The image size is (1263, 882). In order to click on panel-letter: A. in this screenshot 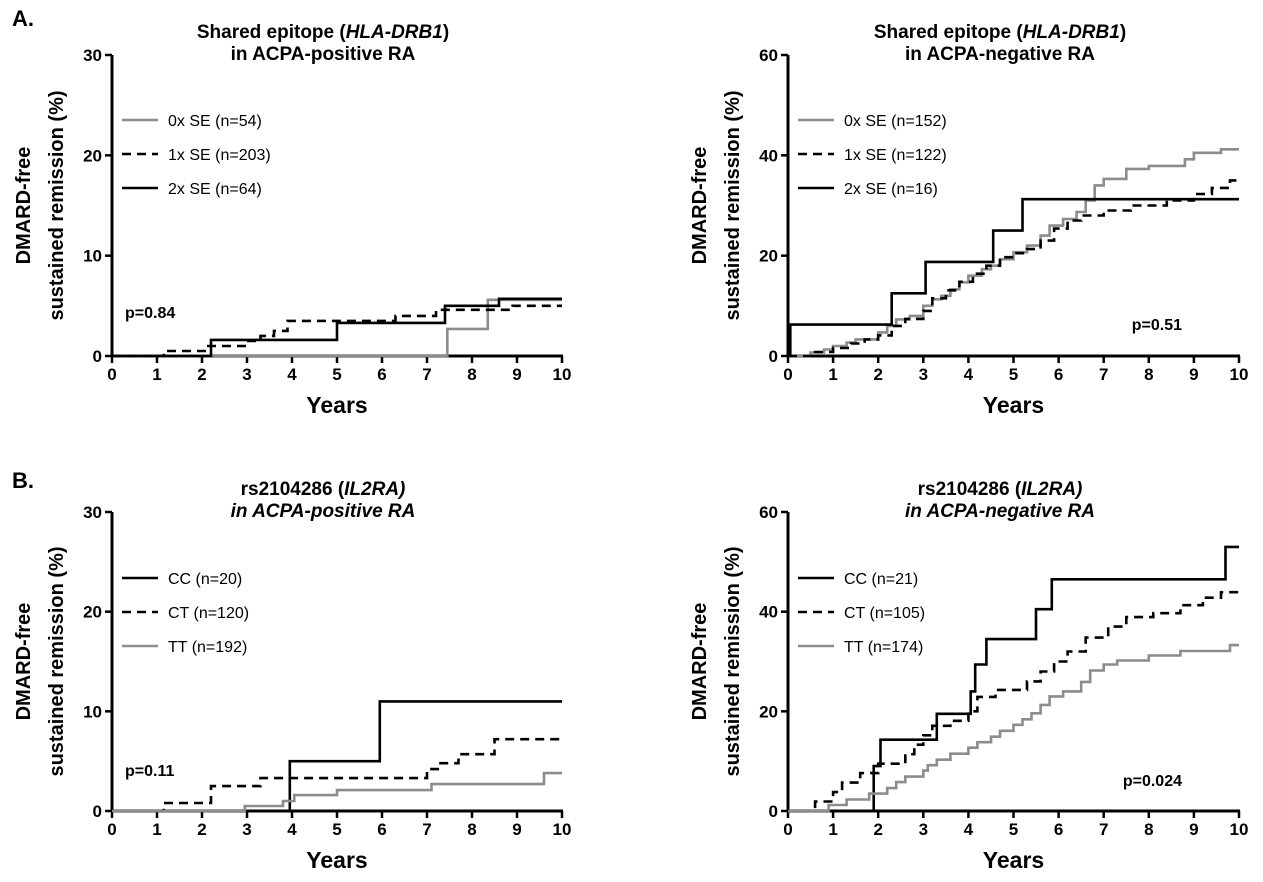, I will do `click(23, 18)`.